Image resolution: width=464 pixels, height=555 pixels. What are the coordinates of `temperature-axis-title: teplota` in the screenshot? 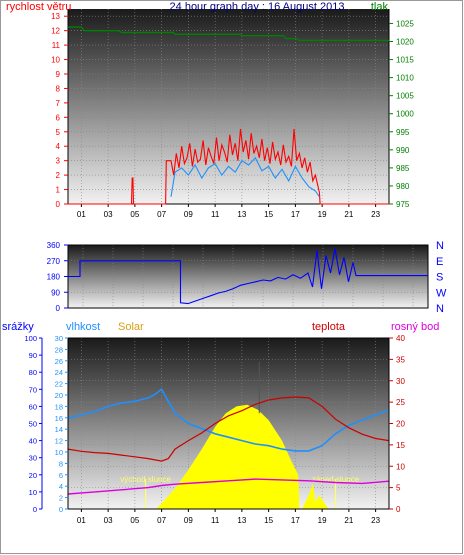 It's located at (329, 327).